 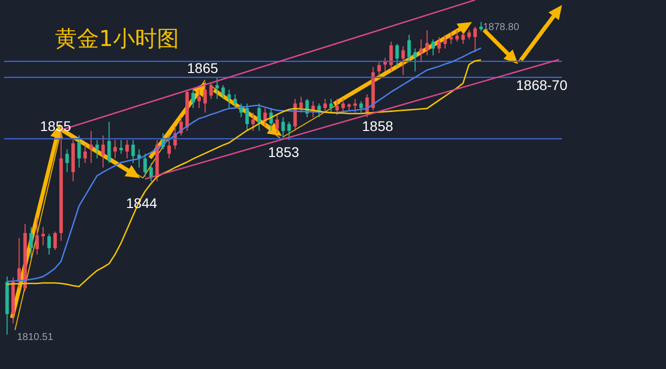 I want to click on annotation: 1858, so click(x=378, y=126).